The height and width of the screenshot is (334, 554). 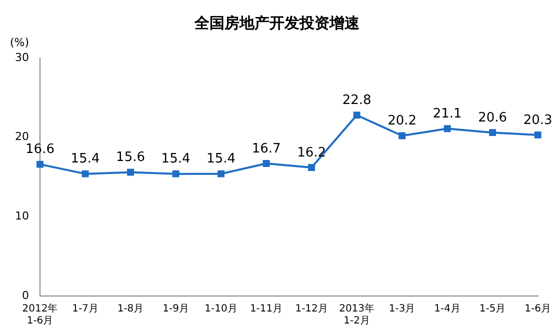 I want to click on x-tick-label: 1-10月, so click(x=221, y=309).